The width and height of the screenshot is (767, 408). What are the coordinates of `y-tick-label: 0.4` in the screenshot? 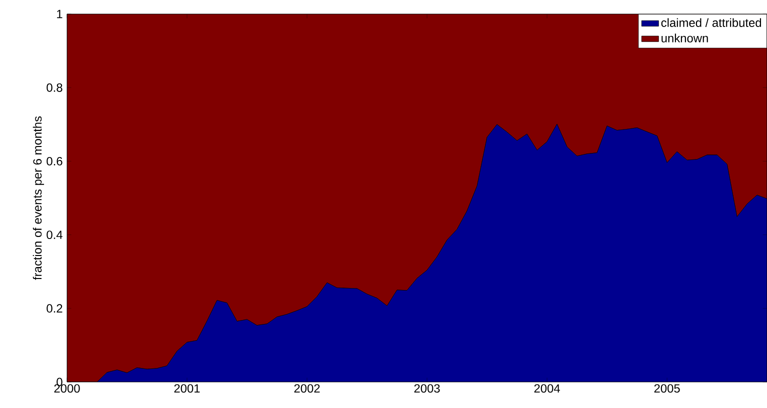 It's located at (54, 235).